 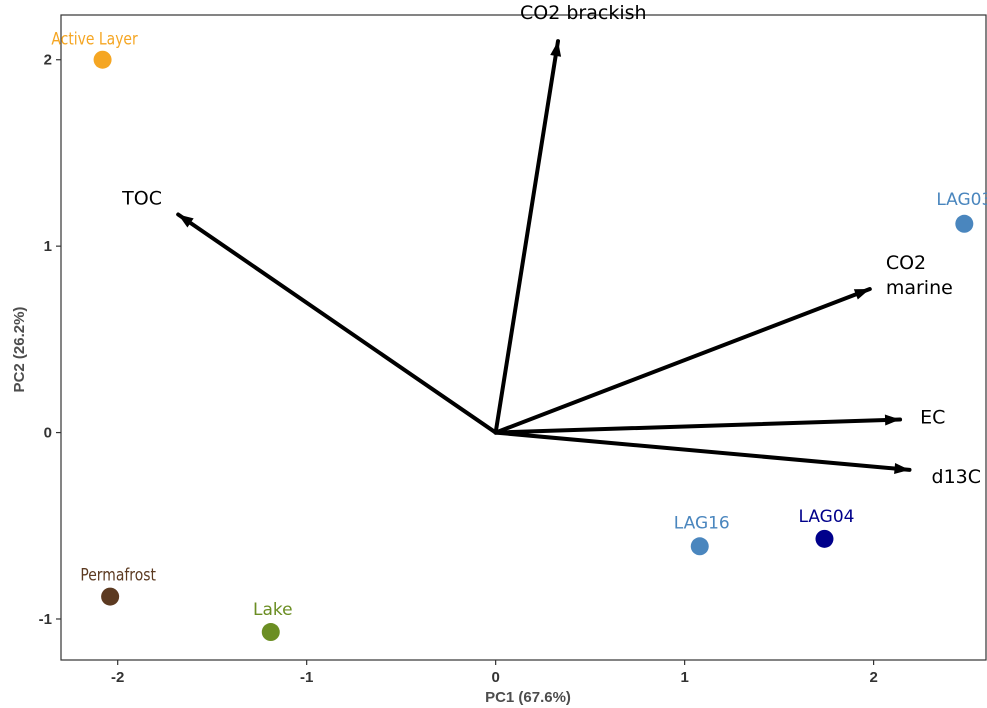 I want to click on loading-label: TOC, so click(x=141, y=198).